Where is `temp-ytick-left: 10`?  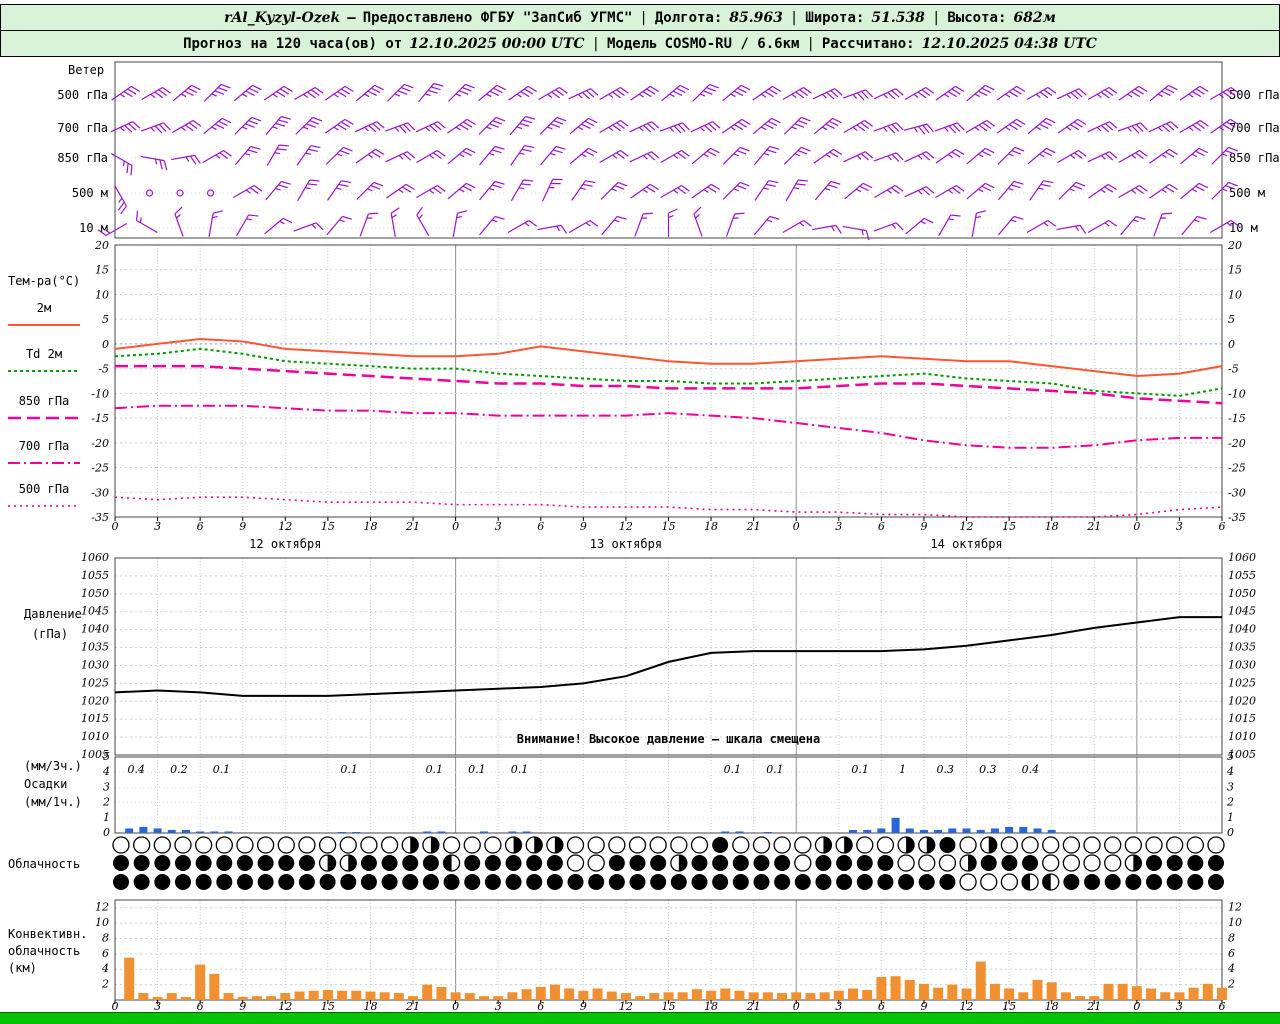
temp-ytick-left: 10 is located at coordinates (102, 294).